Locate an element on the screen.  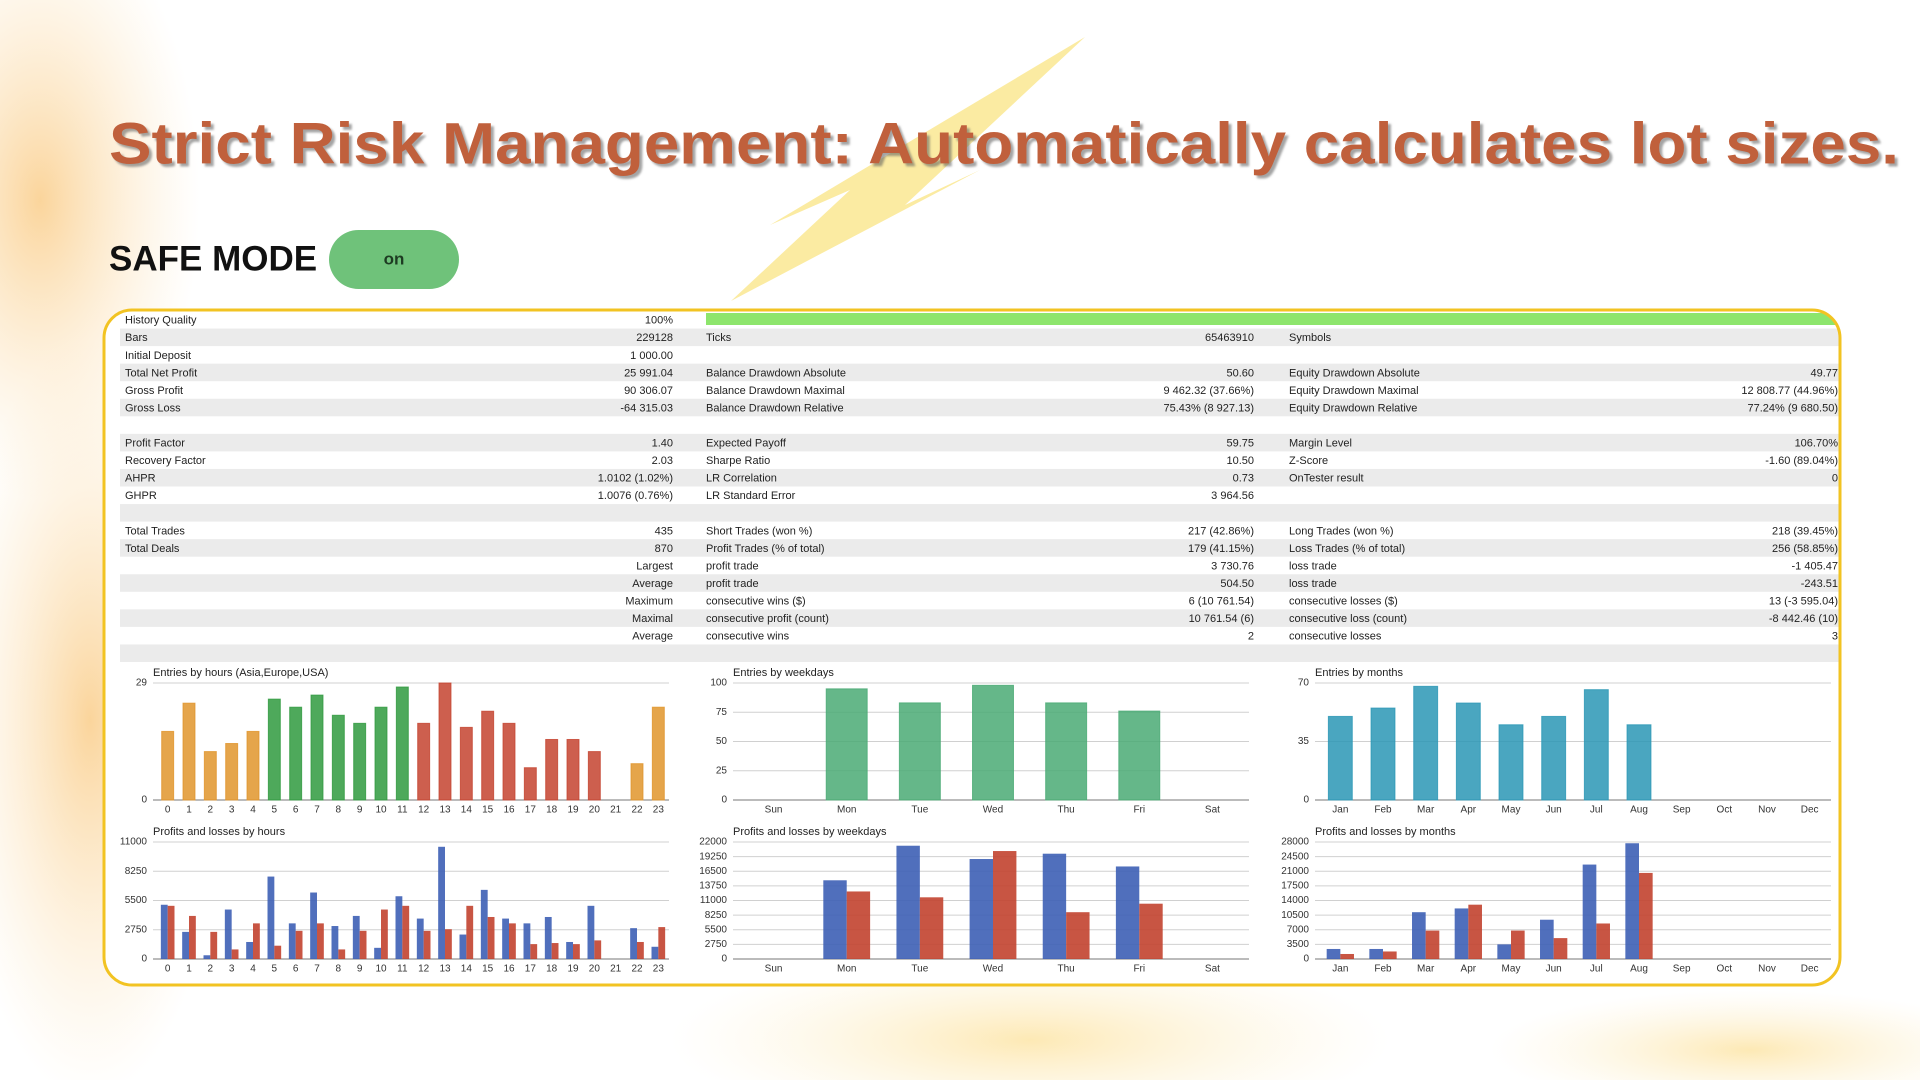
chart-title: Profits and losses by months is located at coordinates (1385, 832).